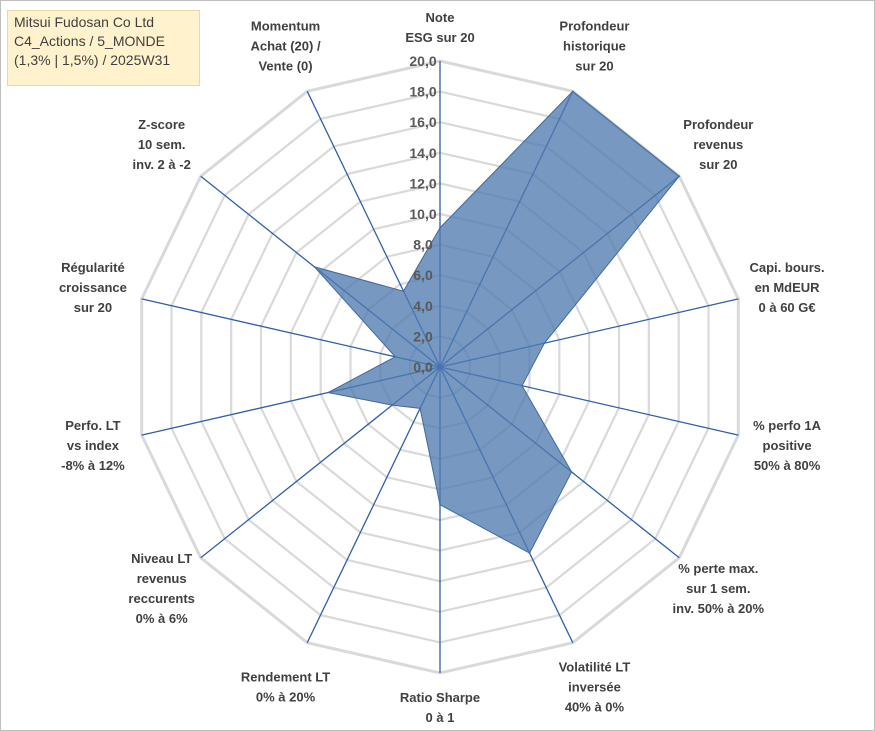  I want to click on tick-label: 18,0, so click(422, 92).